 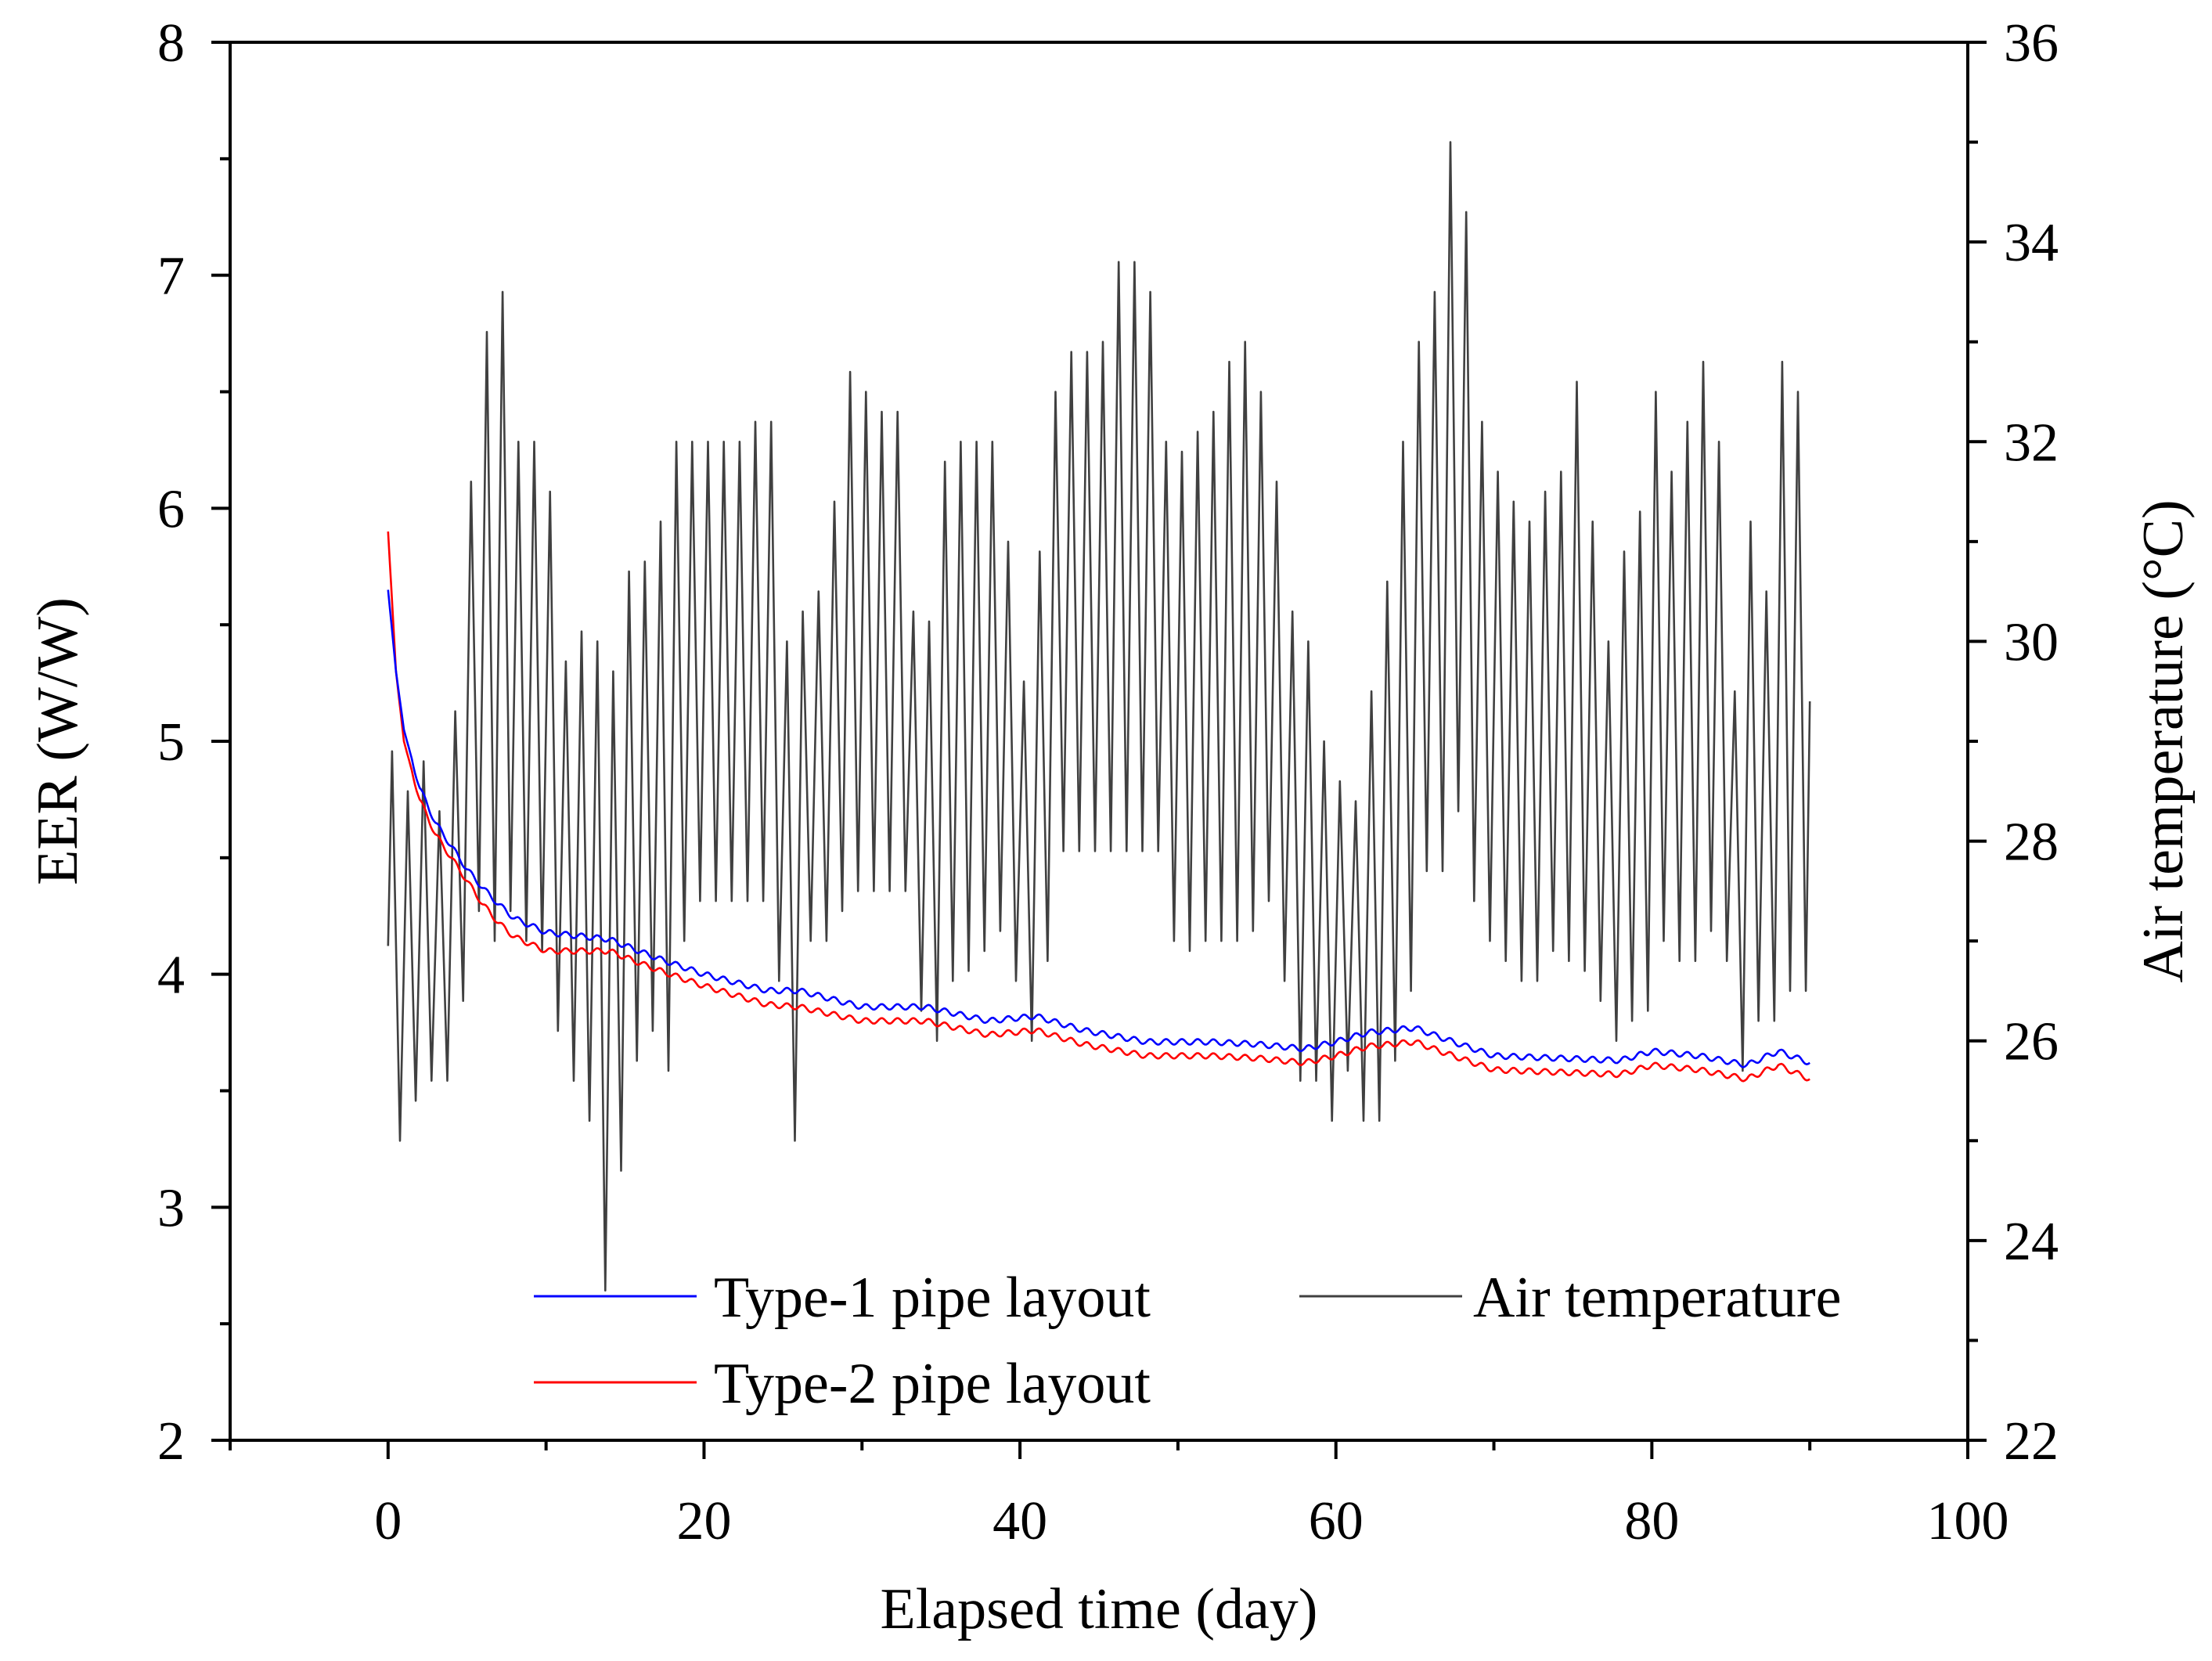 I want to click on right-y-tick-label: 30, so click(x=2031, y=642).